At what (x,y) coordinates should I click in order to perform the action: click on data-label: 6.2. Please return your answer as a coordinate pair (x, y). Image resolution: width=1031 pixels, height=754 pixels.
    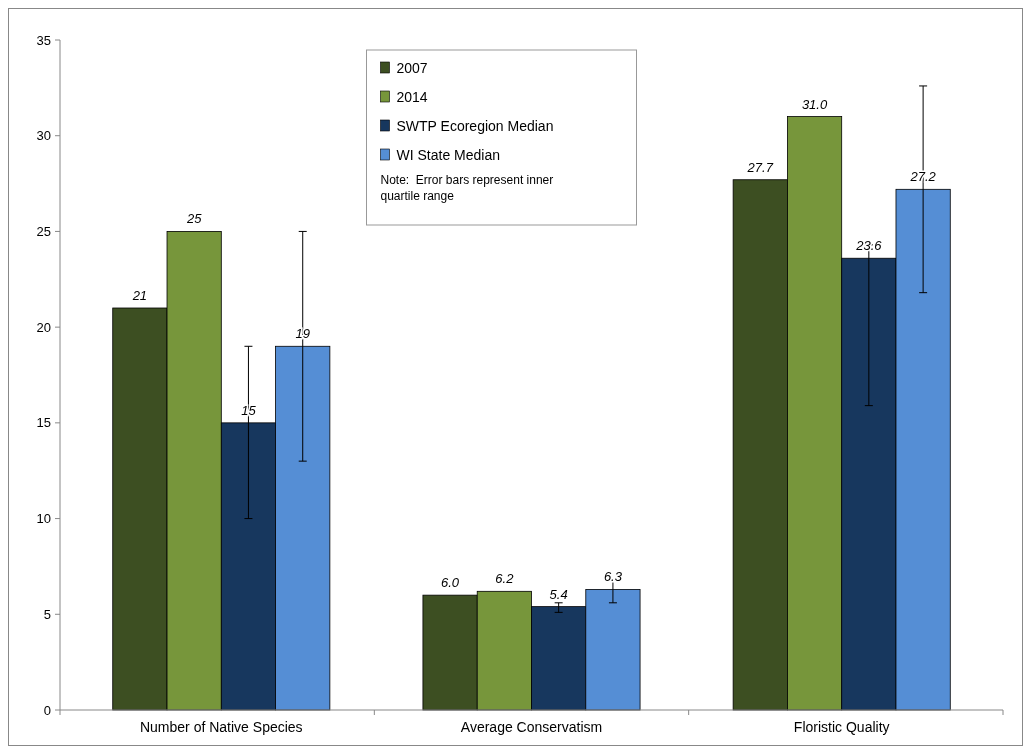
    Looking at the image, I should click on (505, 579).